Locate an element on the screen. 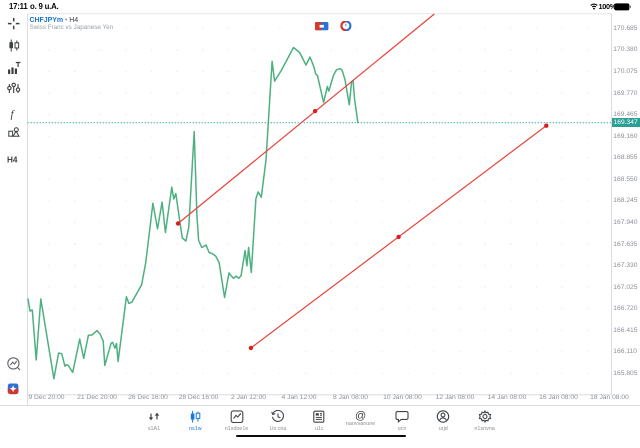 The width and height of the screenshot is (640, 448). svg-text: f is located at coordinates (13, 115).